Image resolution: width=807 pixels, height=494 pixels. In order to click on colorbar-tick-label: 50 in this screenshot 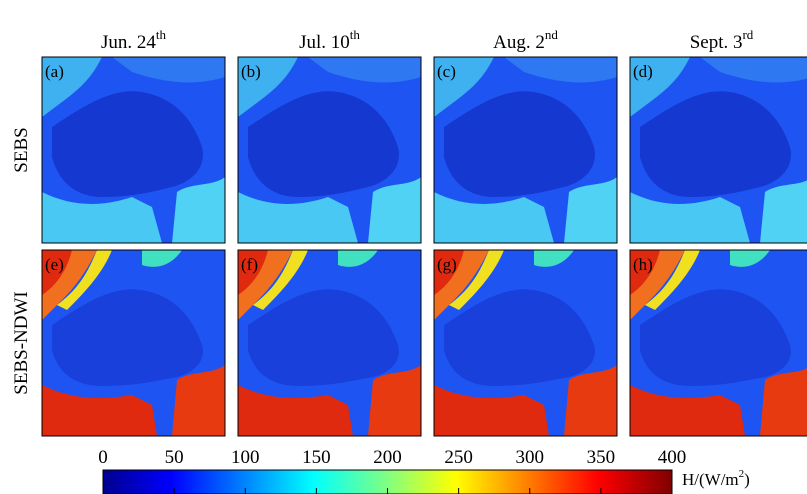, I will do `click(174, 457)`.